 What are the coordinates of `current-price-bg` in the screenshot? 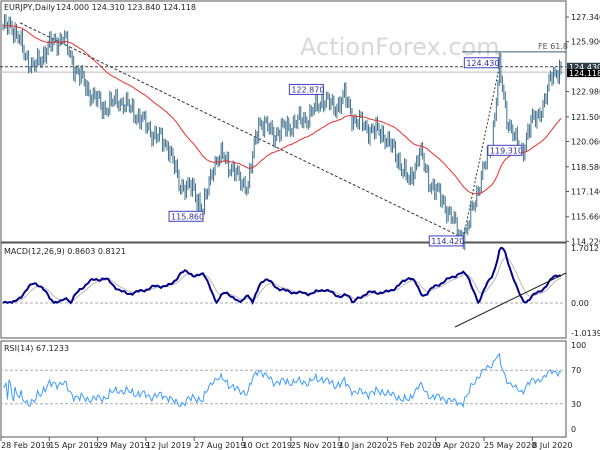 It's located at (583, 73).